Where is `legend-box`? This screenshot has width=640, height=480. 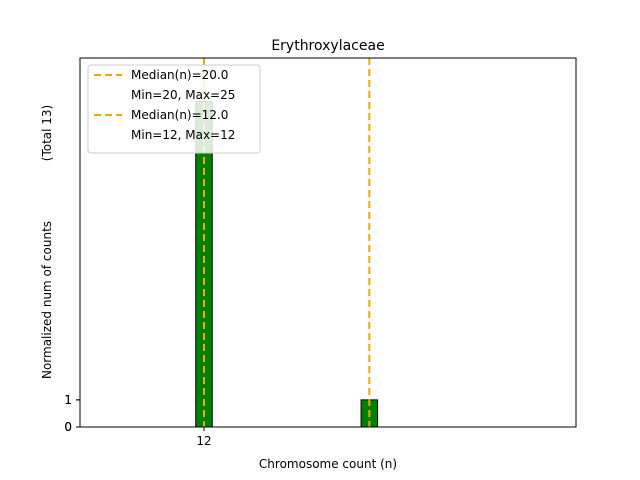 legend-box is located at coordinates (174, 109).